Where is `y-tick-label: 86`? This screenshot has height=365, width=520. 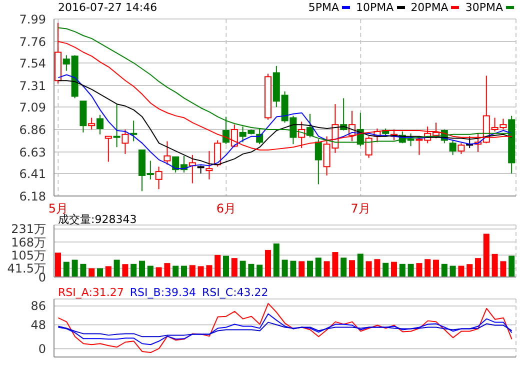
y-tick-label: 86 is located at coordinates (38, 306).